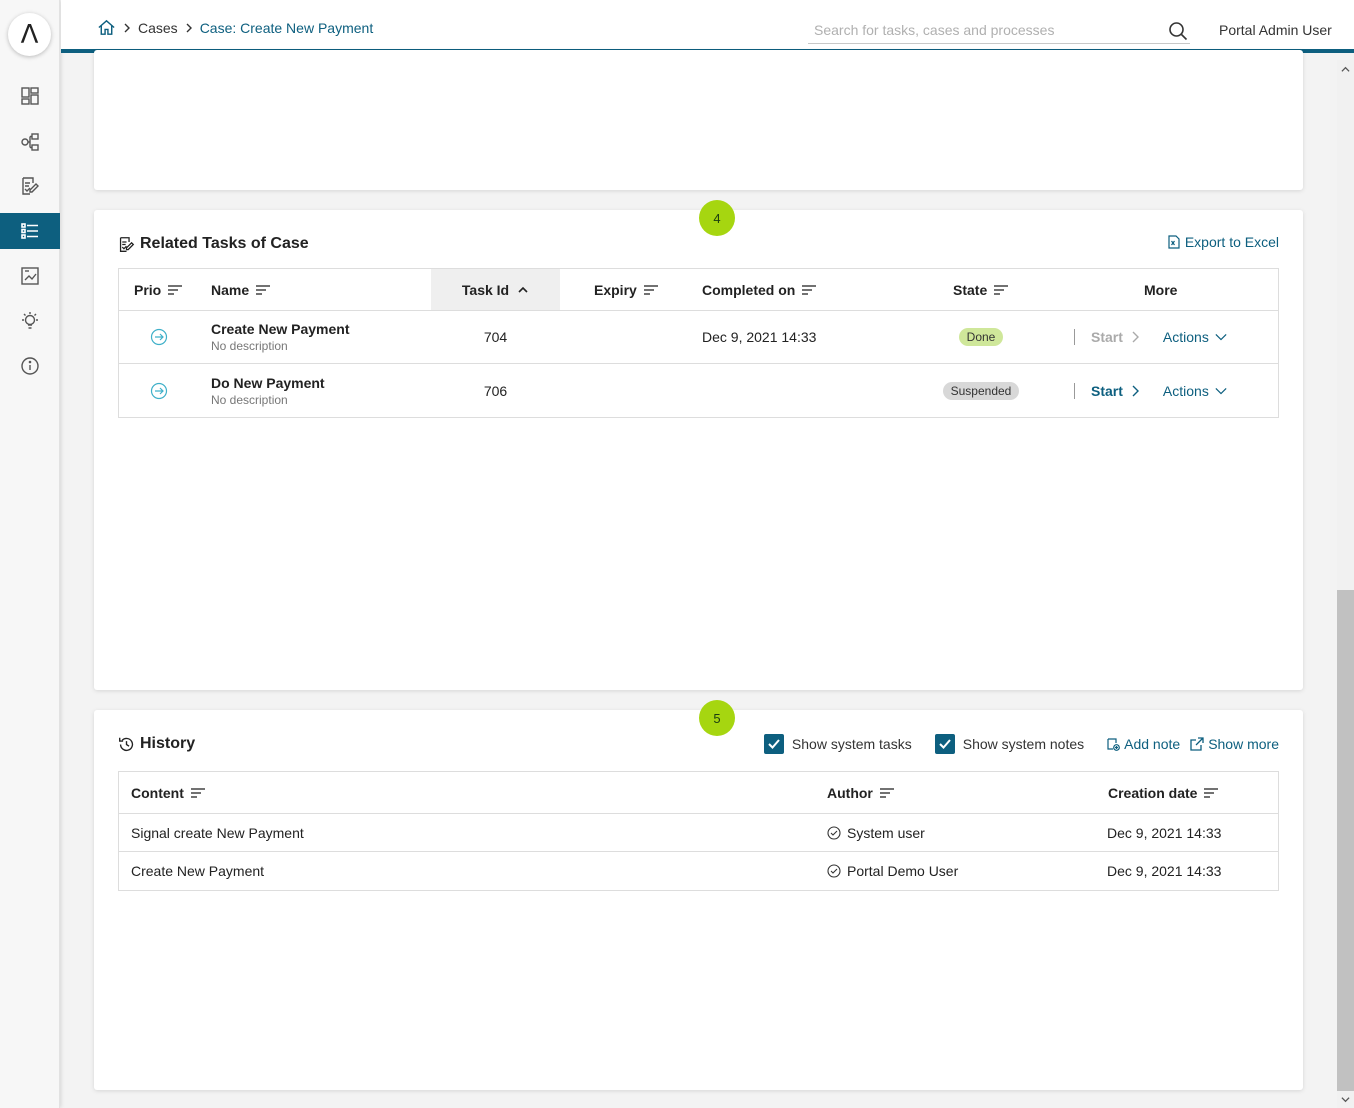 This screenshot has width=1354, height=1108. I want to click on col-more-label: More, so click(1161, 289).